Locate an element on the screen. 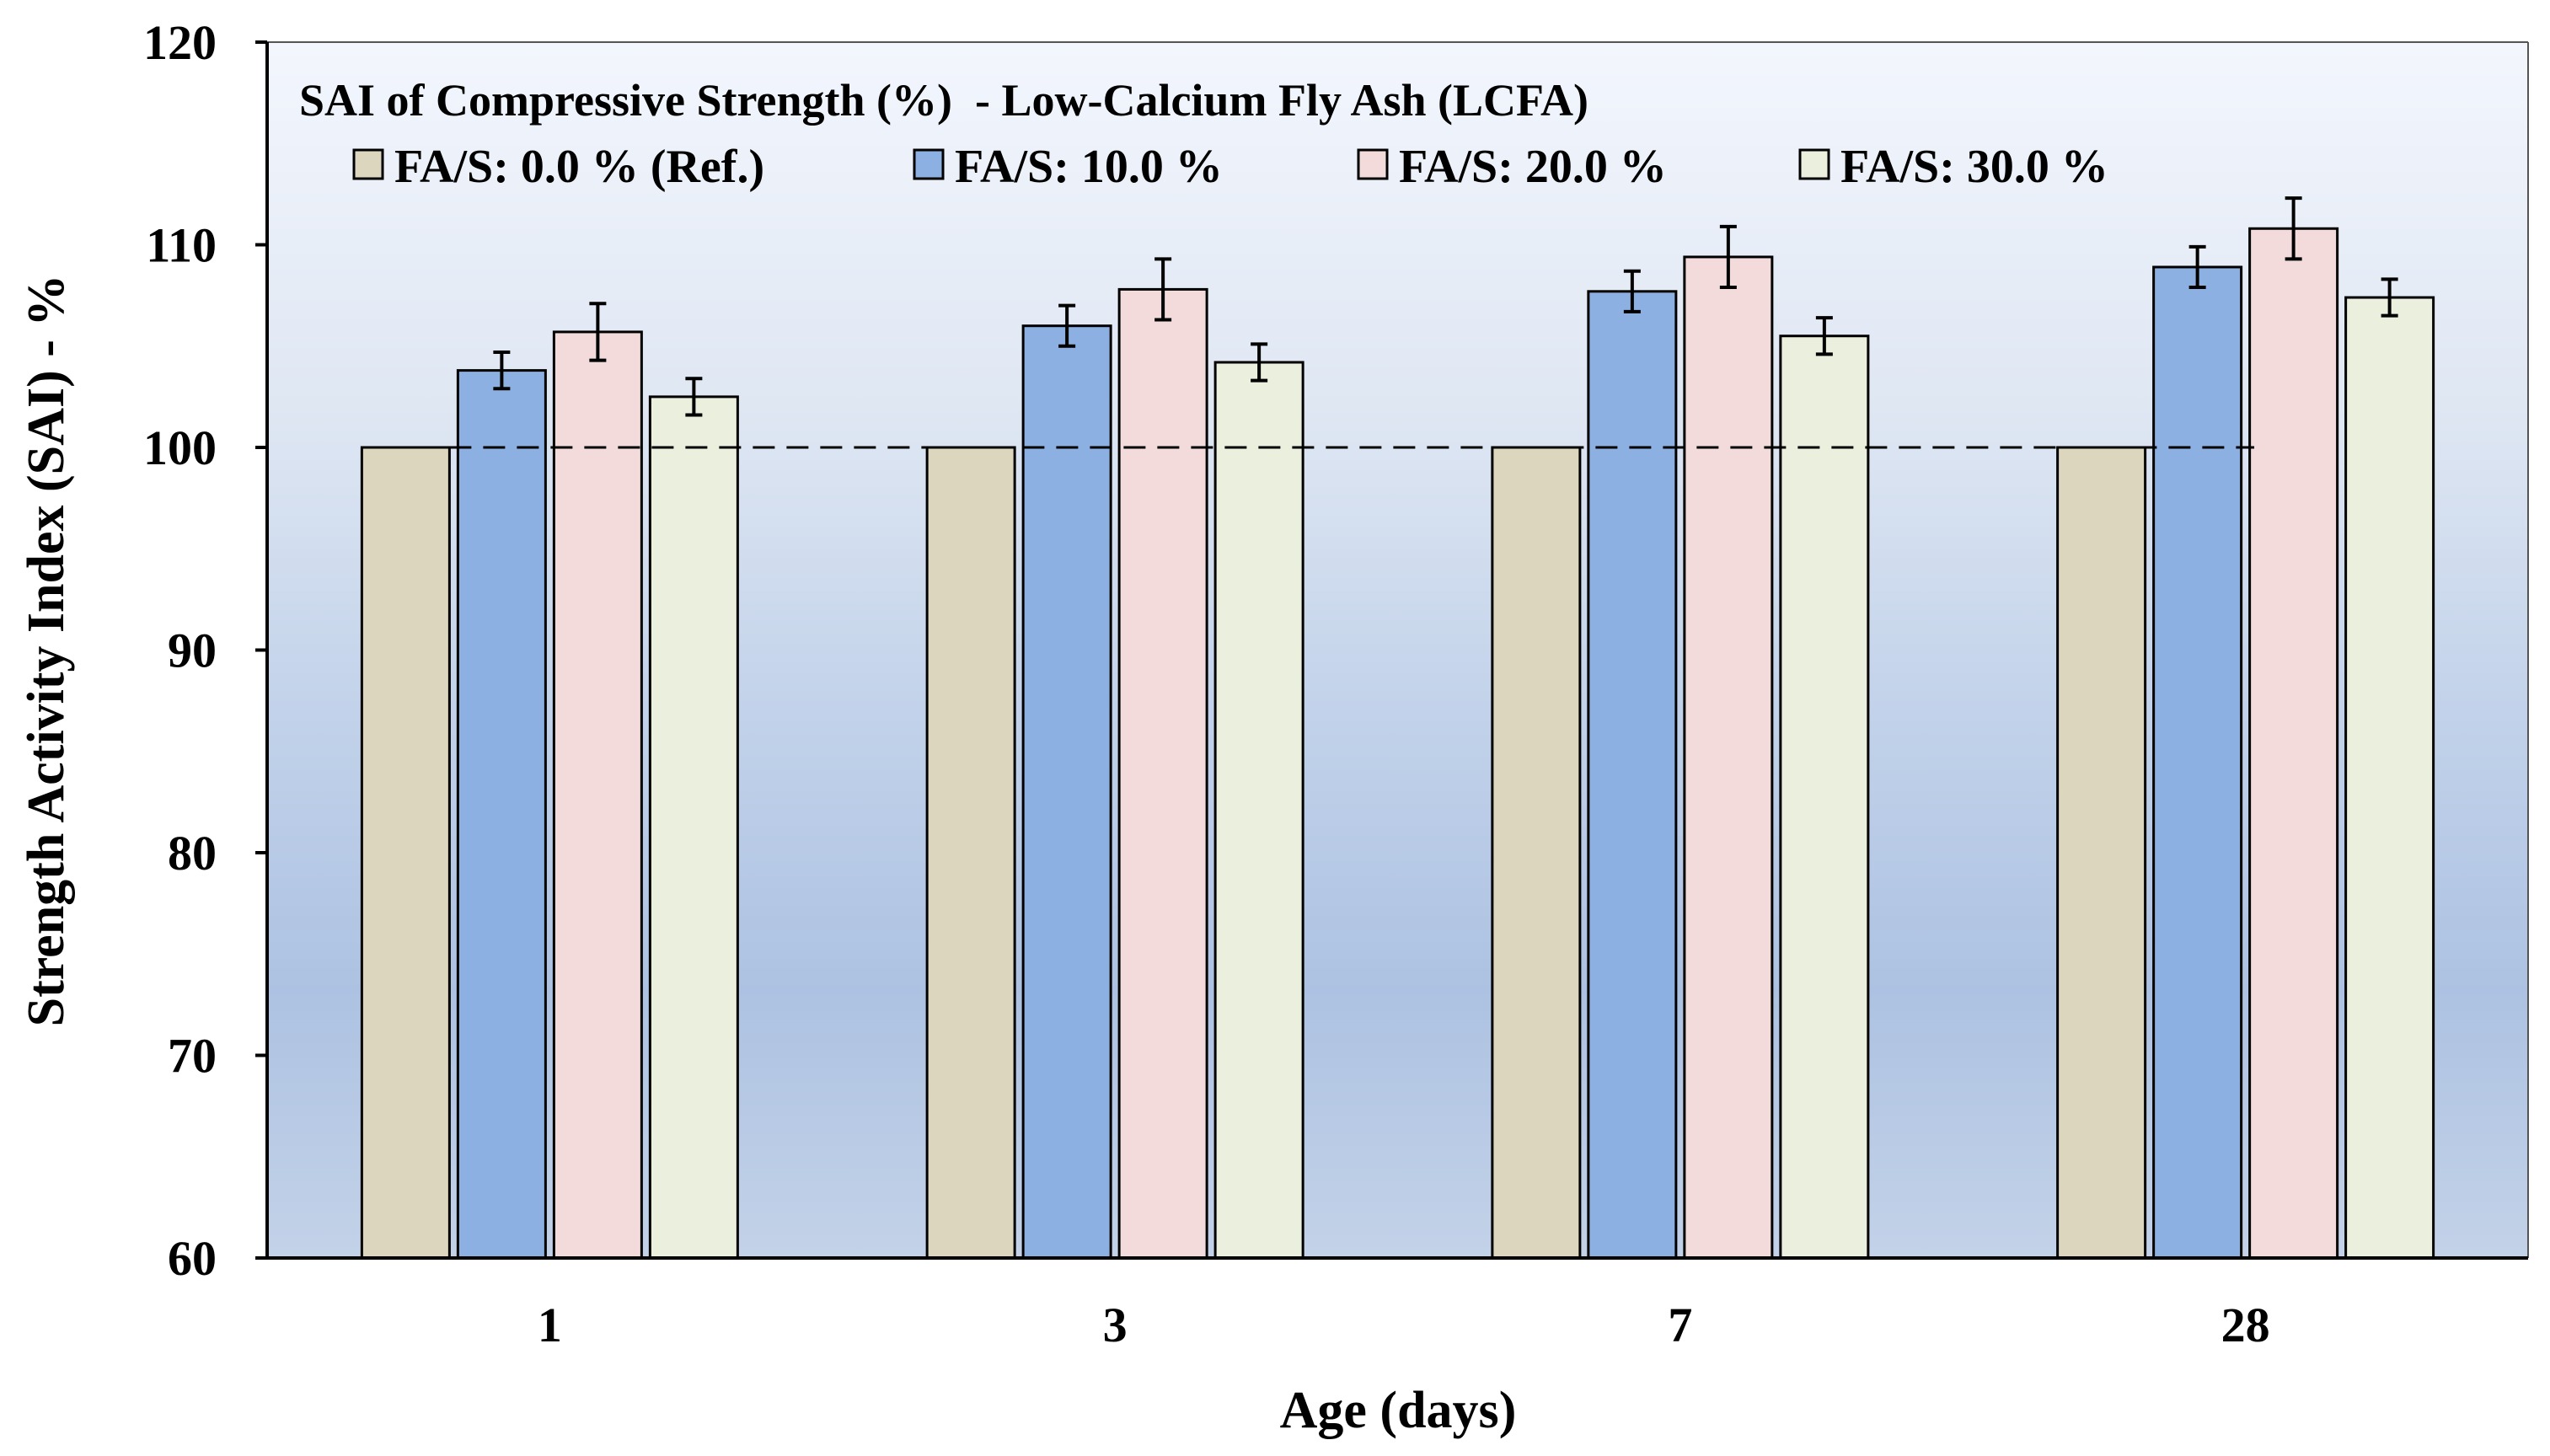 Image resolution: width=2550 pixels, height=1456 pixels. x-axis-label: Age (days) is located at coordinates (1398, 1410).